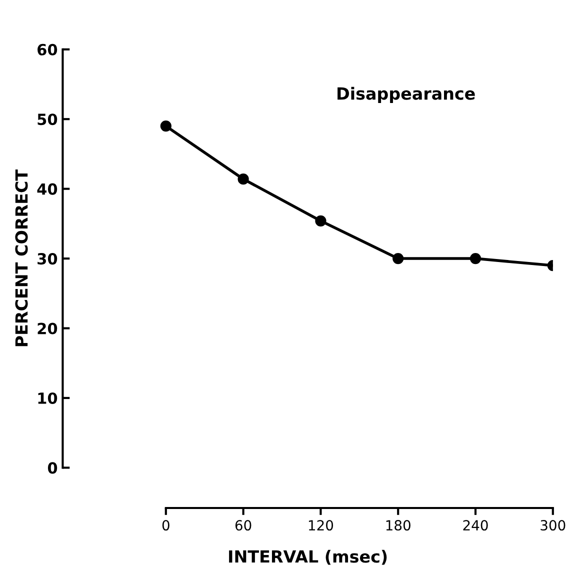 The height and width of the screenshot is (581, 570). I want to click on y-tick-label: 30, so click(48, 259).